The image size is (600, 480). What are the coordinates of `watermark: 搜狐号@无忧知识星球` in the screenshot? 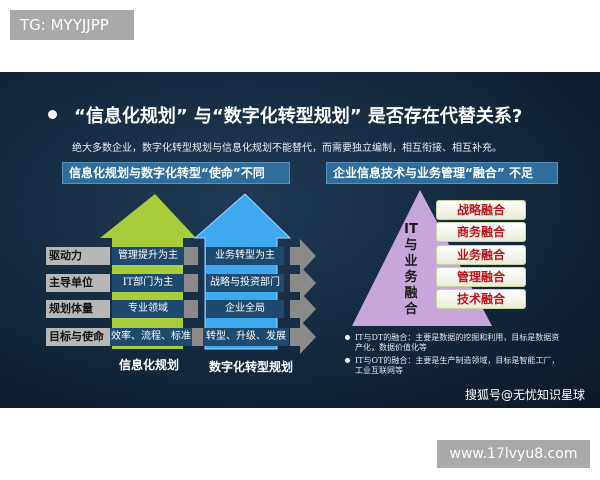 It's located at (525, 395).